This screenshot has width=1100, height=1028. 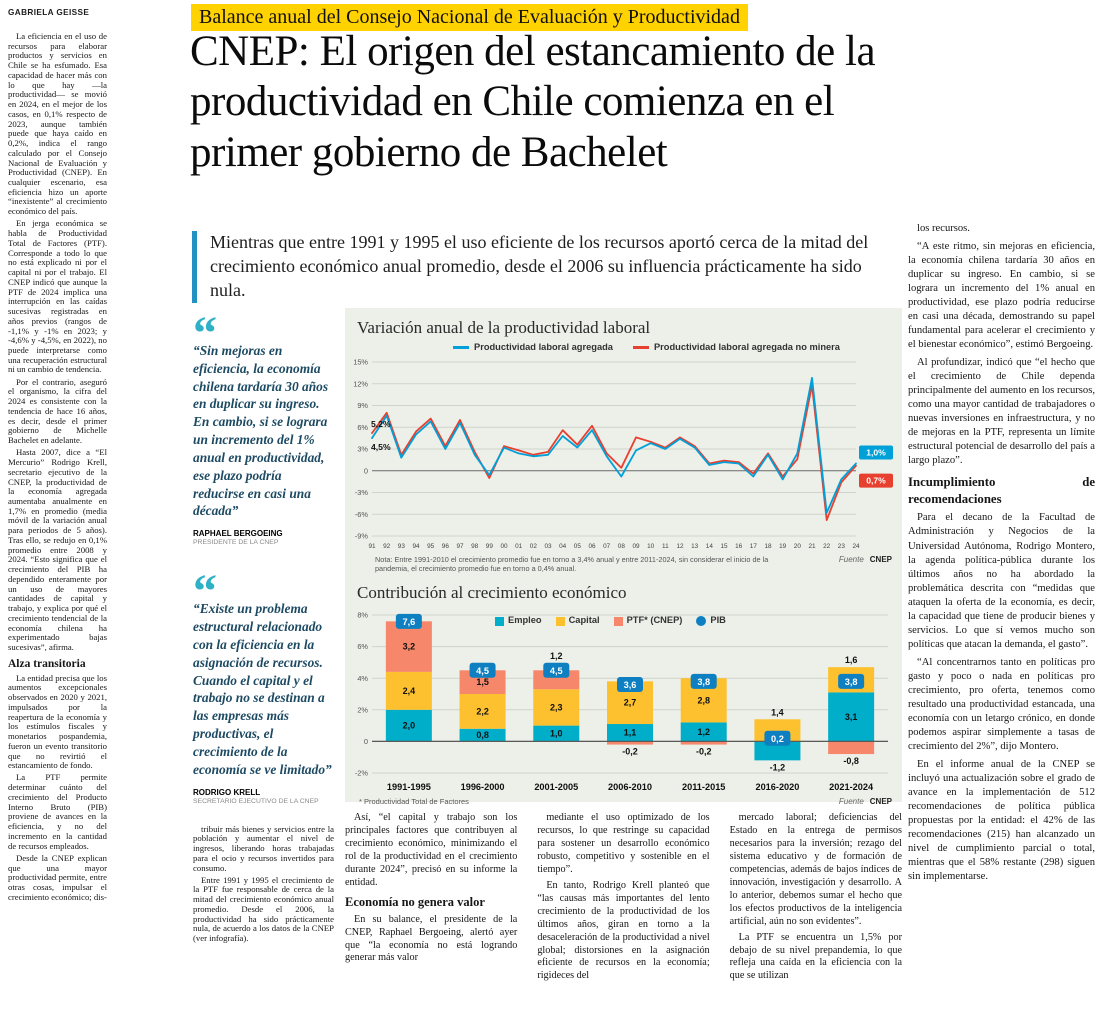 What do you see at coordinates (381, 424) in the screenshot?
I see `svg-text: 5,2%` at bounding box center [381, 424].